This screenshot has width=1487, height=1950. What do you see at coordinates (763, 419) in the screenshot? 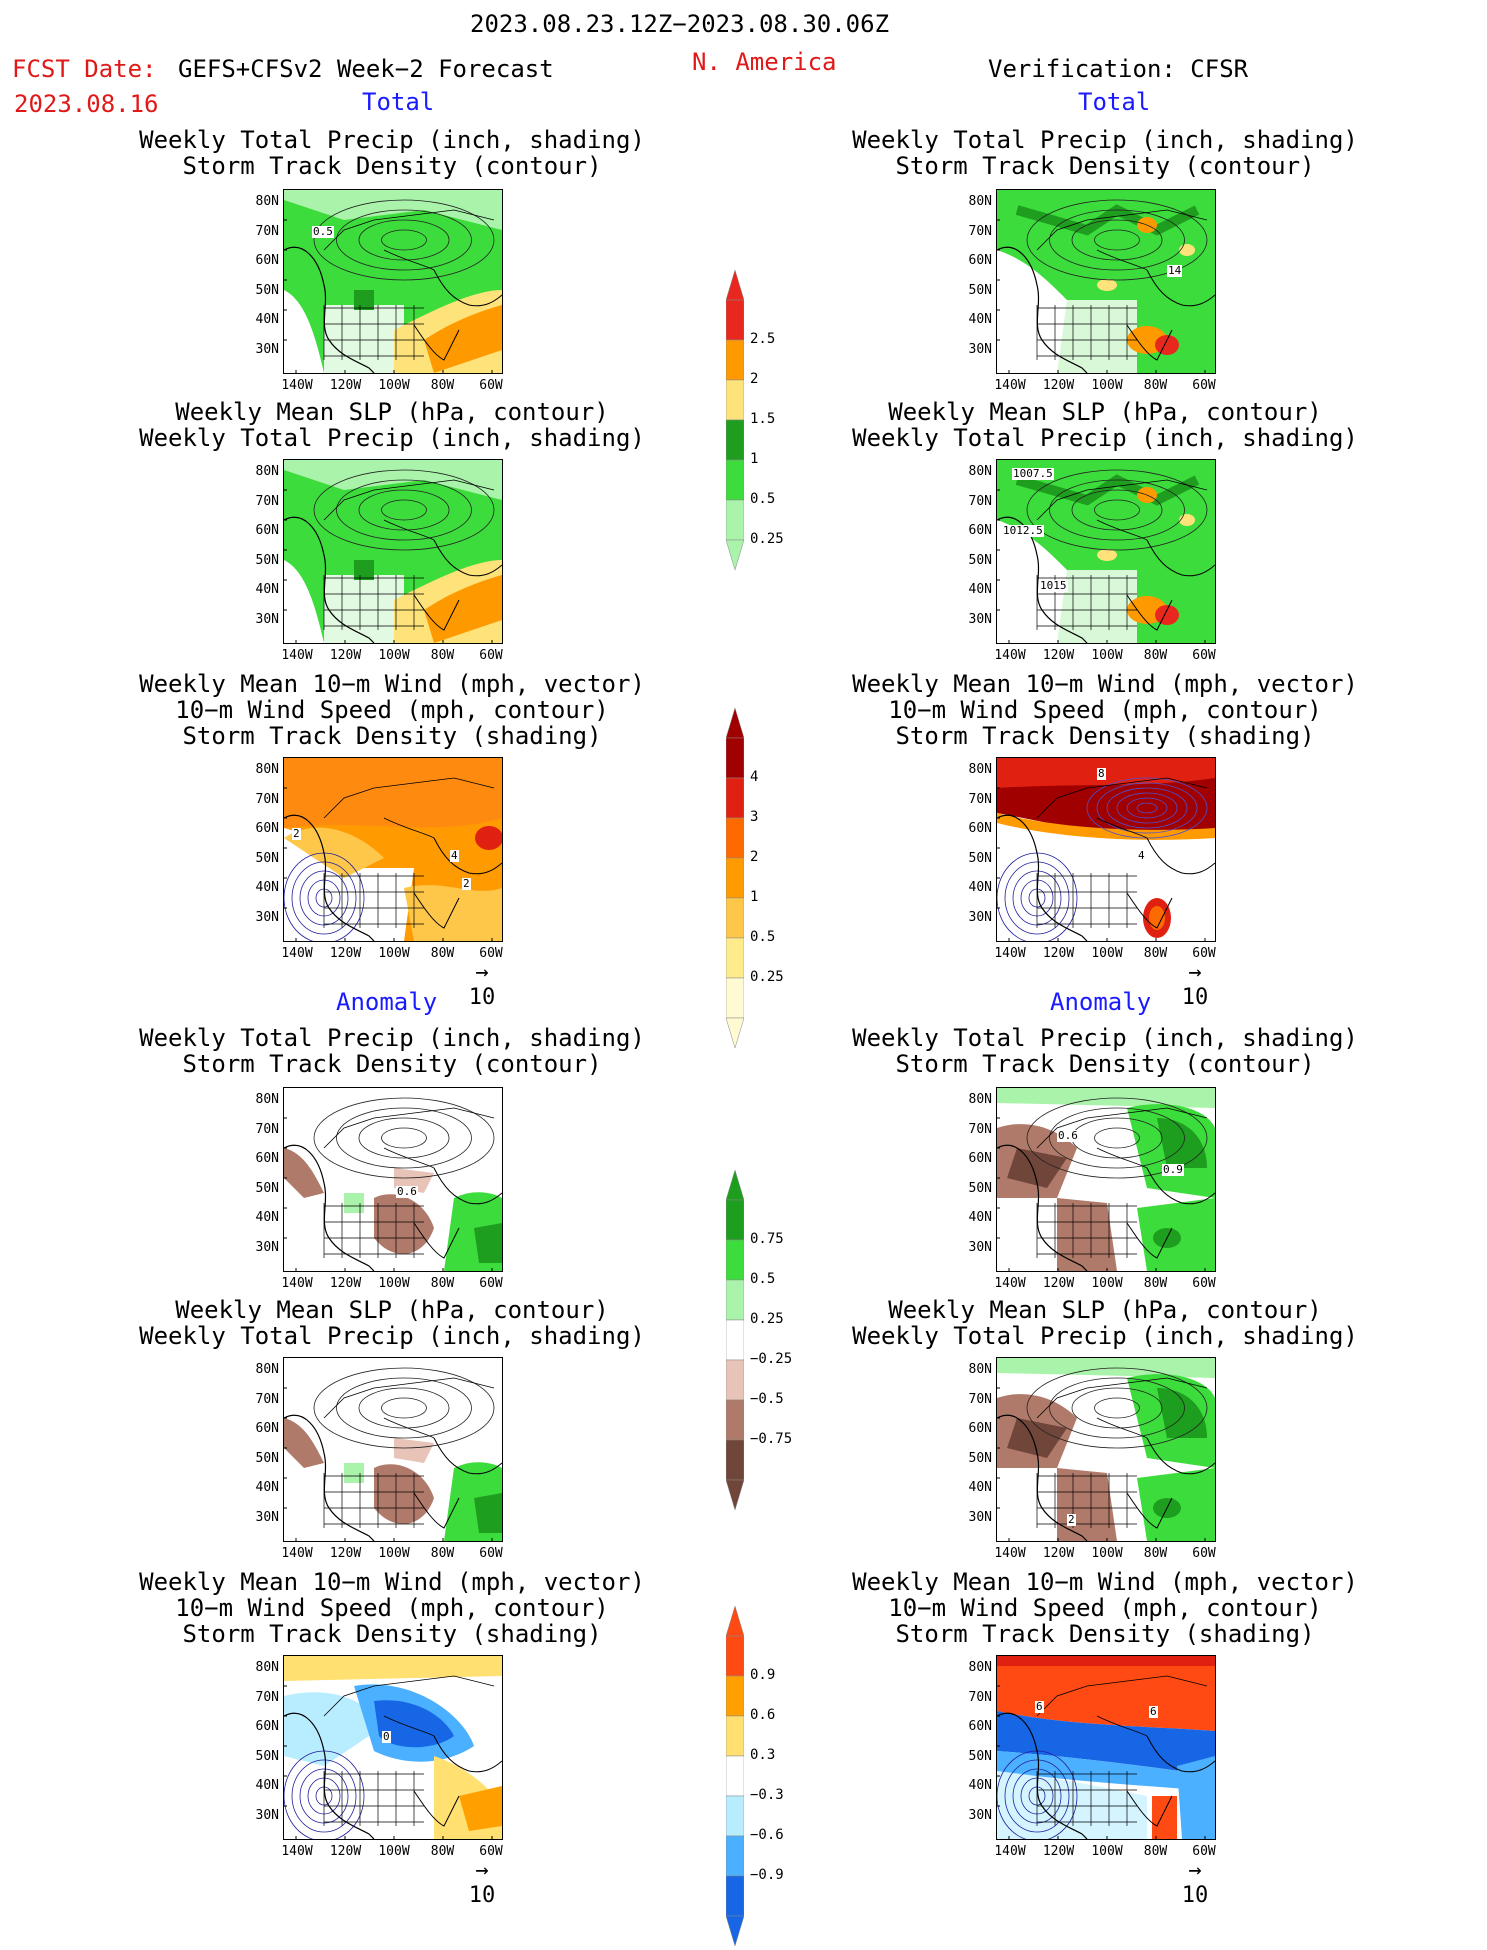
I see `colorbar-tick-label: 1.5` at bounding box center [763, 419].